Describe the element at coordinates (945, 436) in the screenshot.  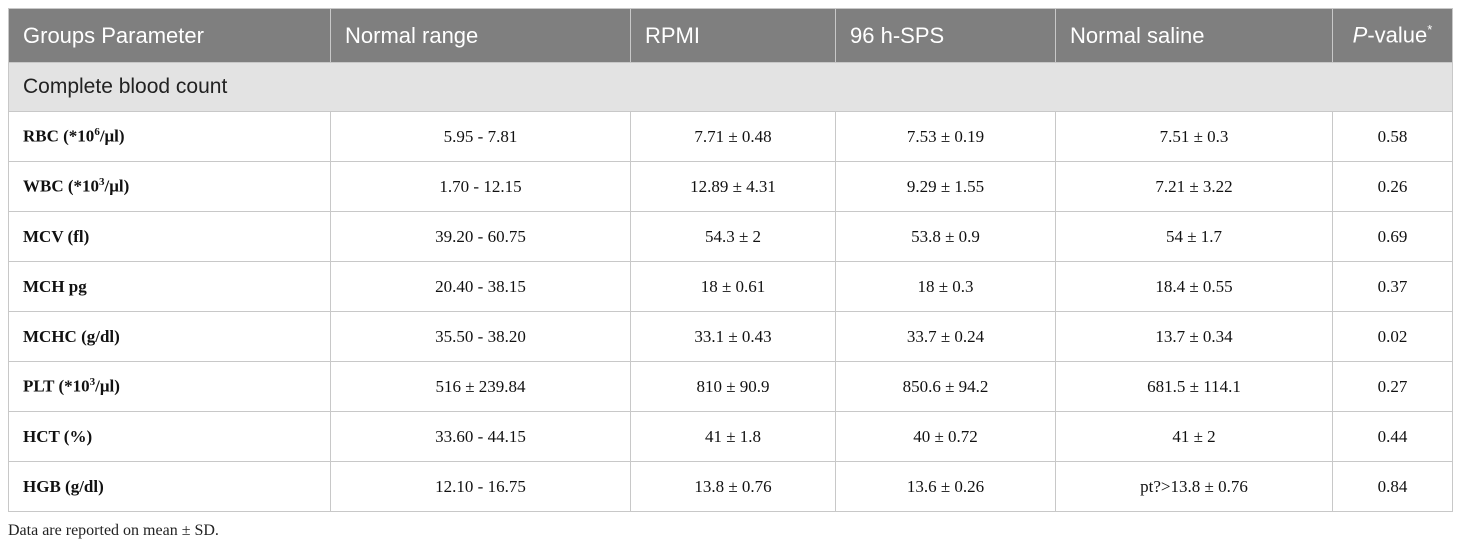
I see `cell: 40 ± 0.72` at that location.